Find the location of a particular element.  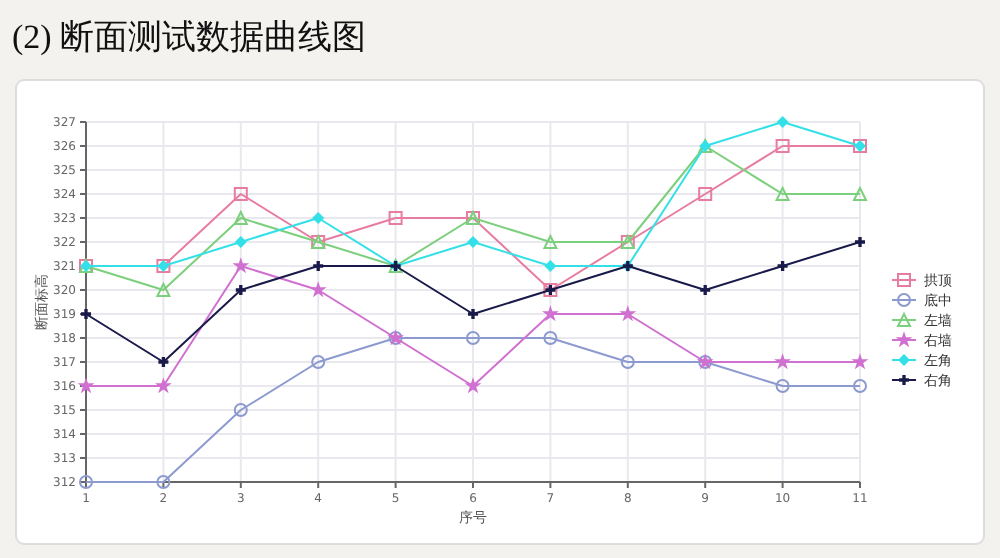

chart-title: (2) 断面测试数据曲线图 is located at coordinates (189, 37).